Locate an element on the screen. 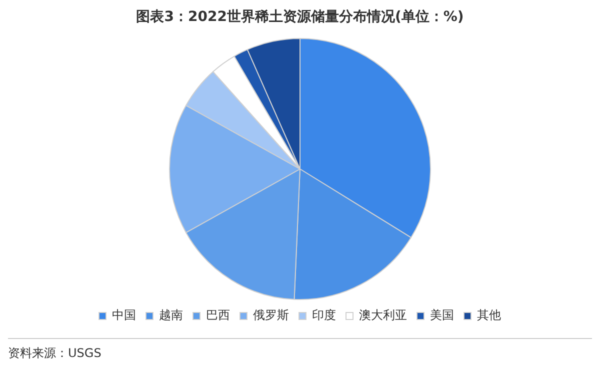 The image size is (600, 381). legend-label: 越南 is located at coordinates (171, 315).